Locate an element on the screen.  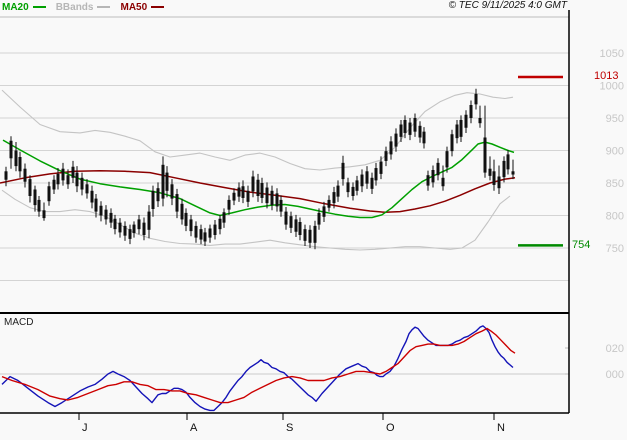
price-axis-tick-label: 1000 is located at coordinates (612, 87).